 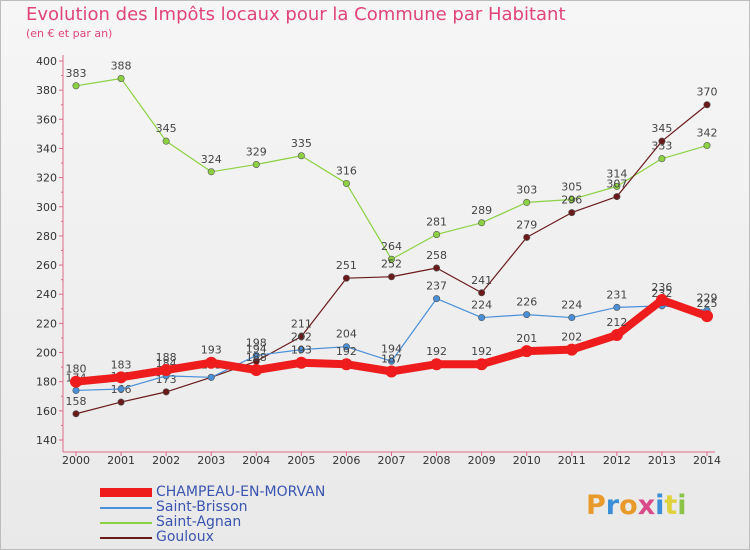 I want to click on data-label: 335, so click(x=301, y=143).